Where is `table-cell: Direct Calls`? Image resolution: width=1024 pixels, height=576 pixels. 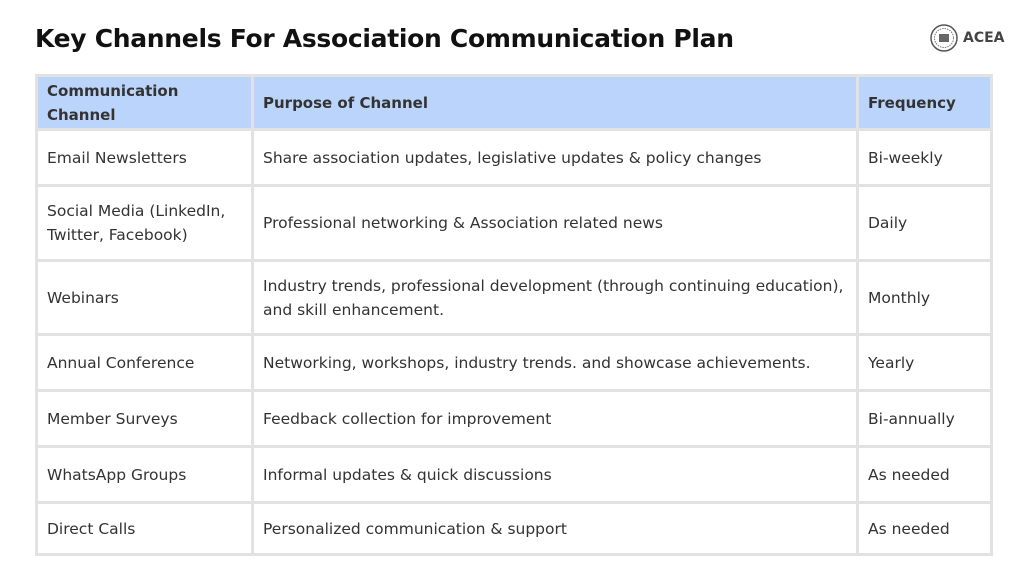 table-cell: Direct Calls is located at coordinates (144, 528).